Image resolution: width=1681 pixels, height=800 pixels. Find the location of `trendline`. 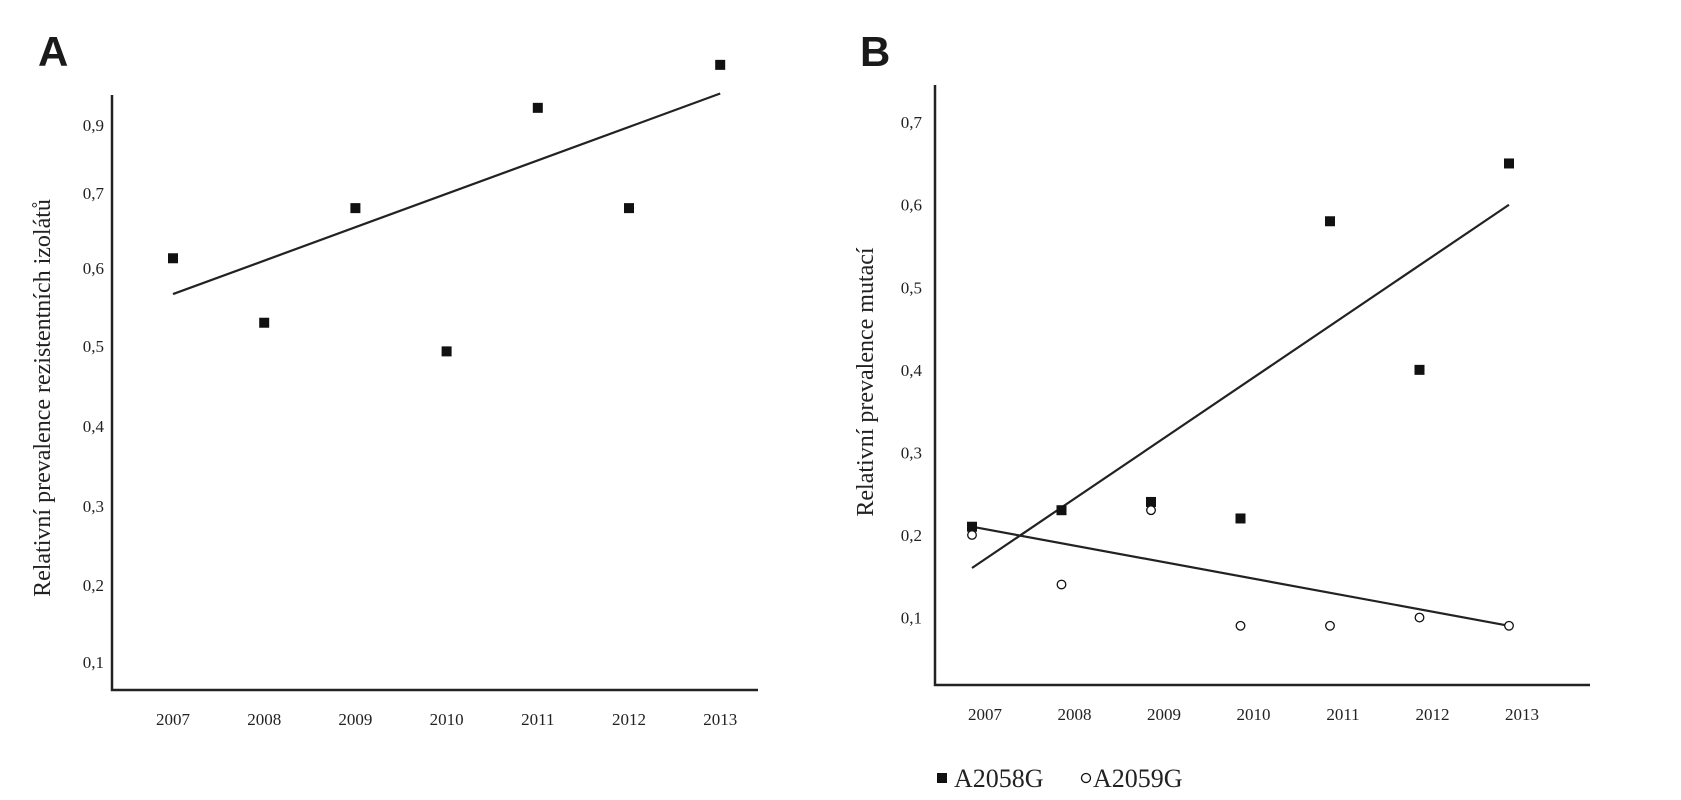

trendline is located at coordinates (446, 194).